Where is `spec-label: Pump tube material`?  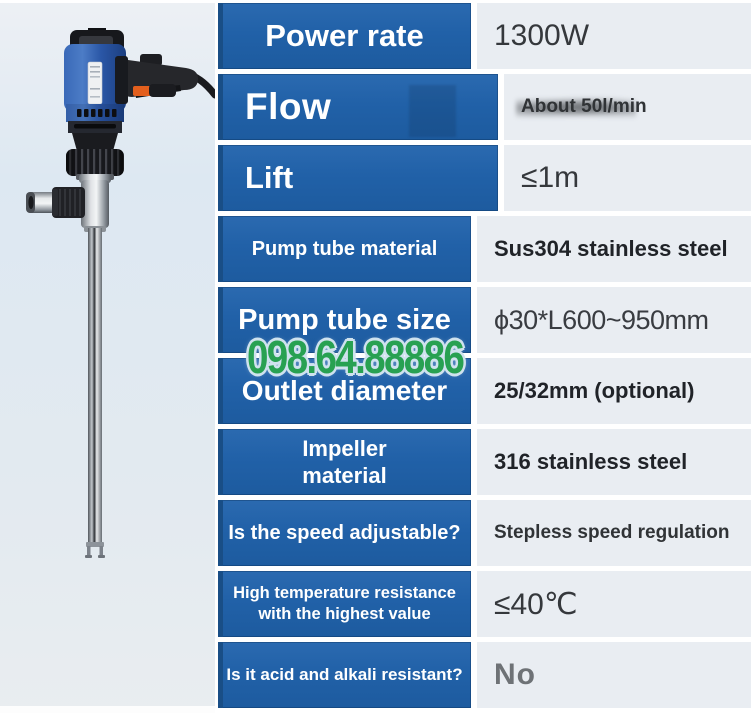
spec-label: Pump tube material is located at coordinates (344, 249).